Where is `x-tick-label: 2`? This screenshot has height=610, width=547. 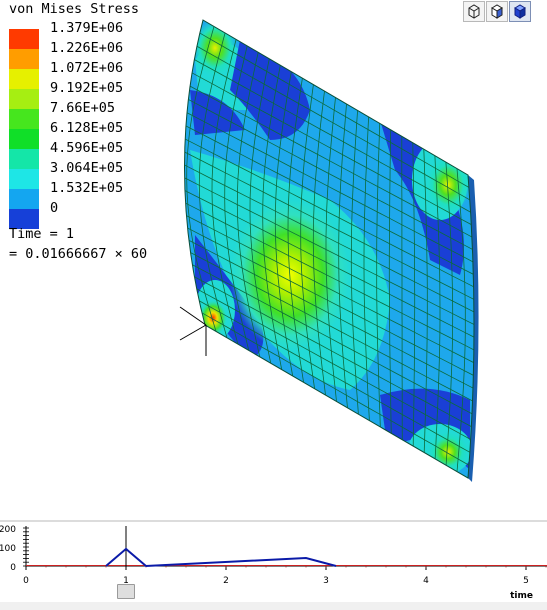 x-tick-label: 2 is located at coordinates (226, 581).